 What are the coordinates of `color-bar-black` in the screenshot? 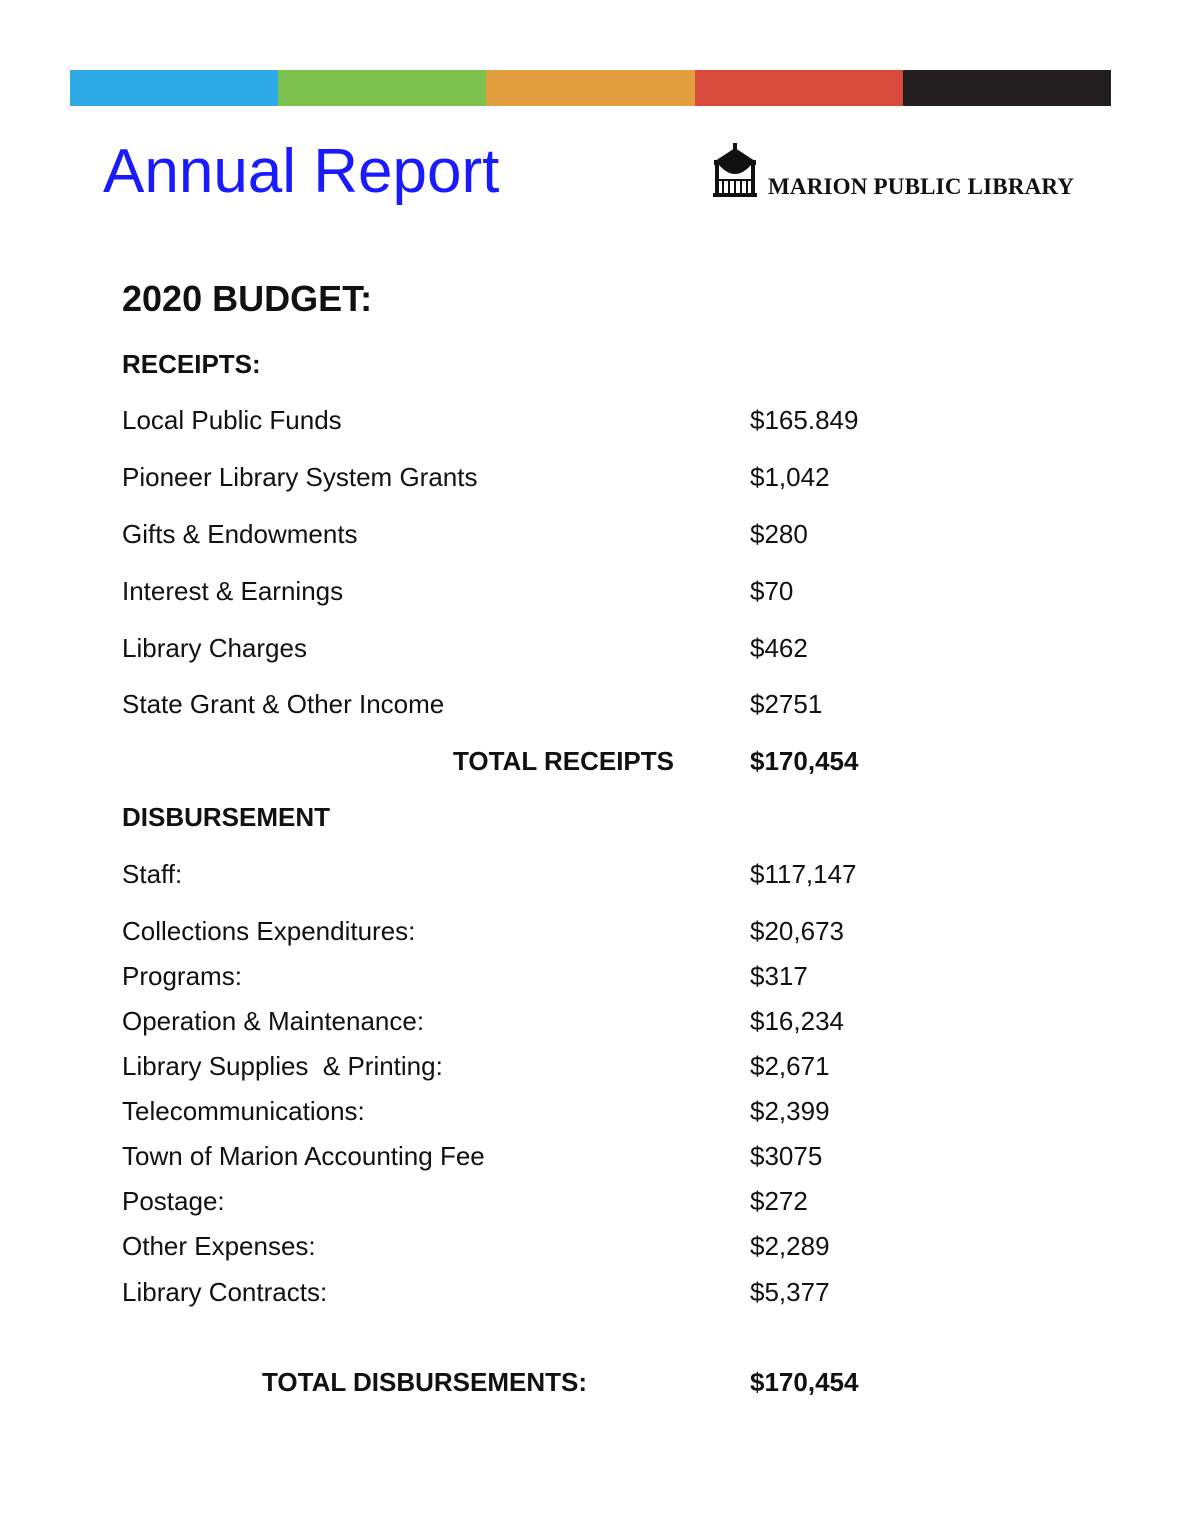 It's located at (1007, 88).